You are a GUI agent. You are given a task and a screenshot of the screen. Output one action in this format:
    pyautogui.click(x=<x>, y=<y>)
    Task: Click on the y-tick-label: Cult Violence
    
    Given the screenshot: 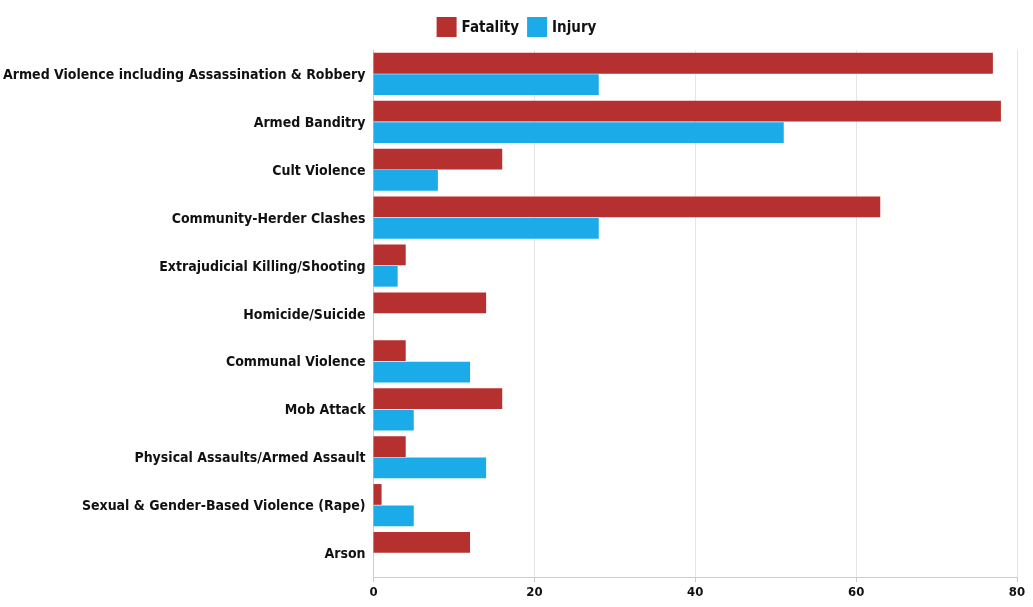 What is the action you would take?
    pyautogui.click(x=319, y=169)
    